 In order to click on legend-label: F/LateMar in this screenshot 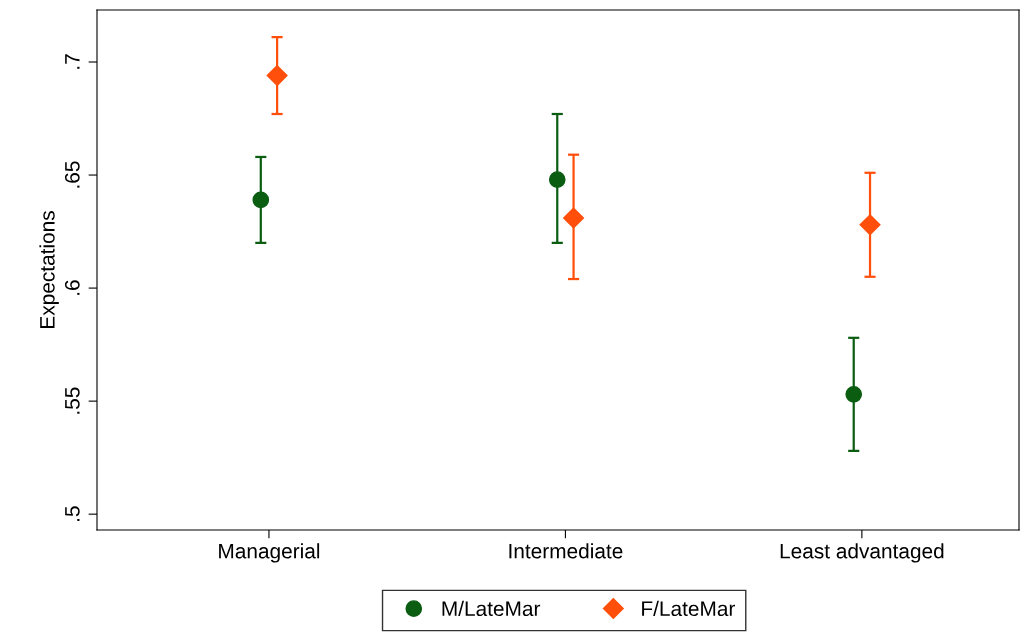, I will do `click(689, 608)`.